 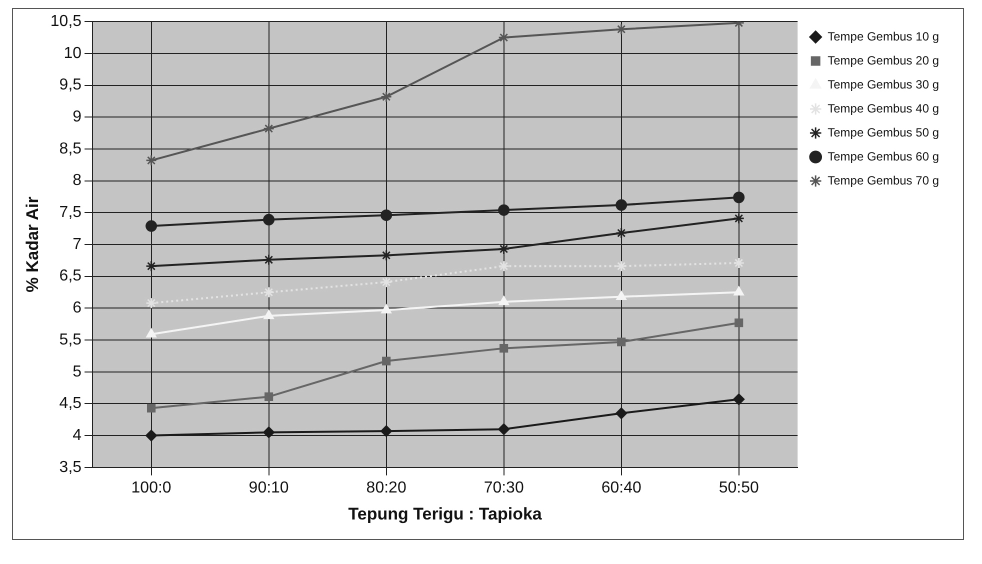 What do you see at coordinates (884, 156) in the screenshot?
I see `legend-label: Tempe Gembus 60 g` at bounding box center [884, 156].